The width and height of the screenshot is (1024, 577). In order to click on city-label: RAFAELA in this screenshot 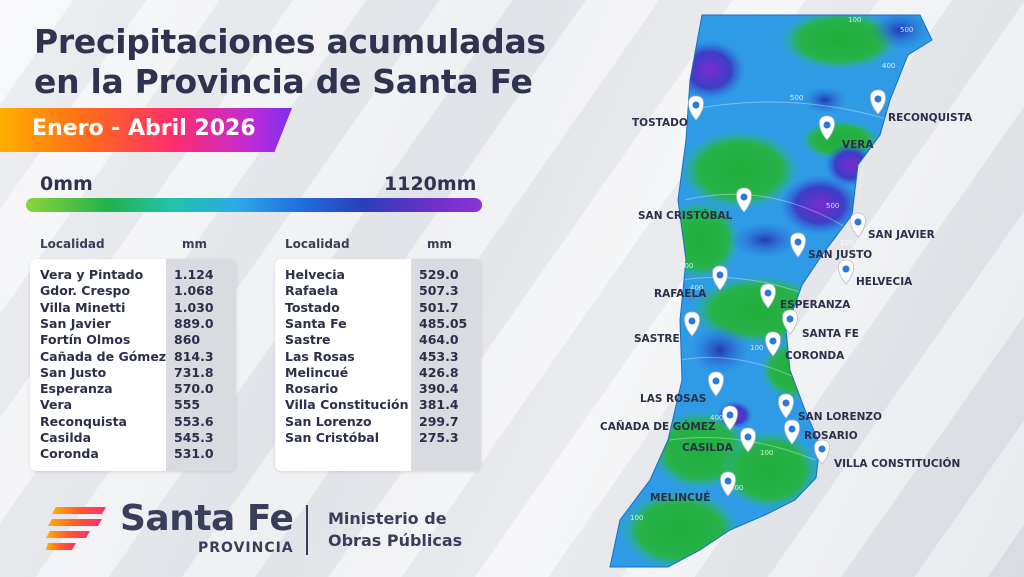, I will do `click(680, 294)`.